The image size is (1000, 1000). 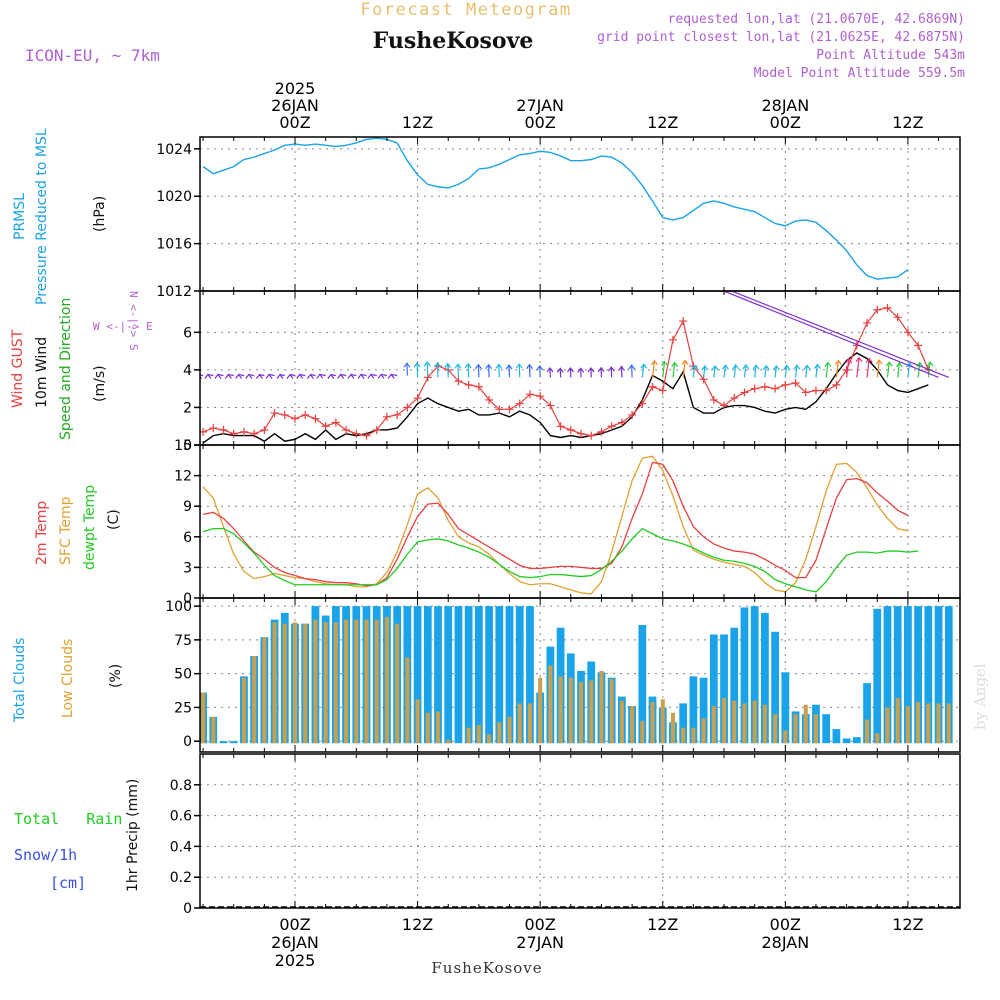 What do you see at coordinates (453, 41) in the screenshot?
I see `location-title: FusheKosove` at bounding box center [453, 41].